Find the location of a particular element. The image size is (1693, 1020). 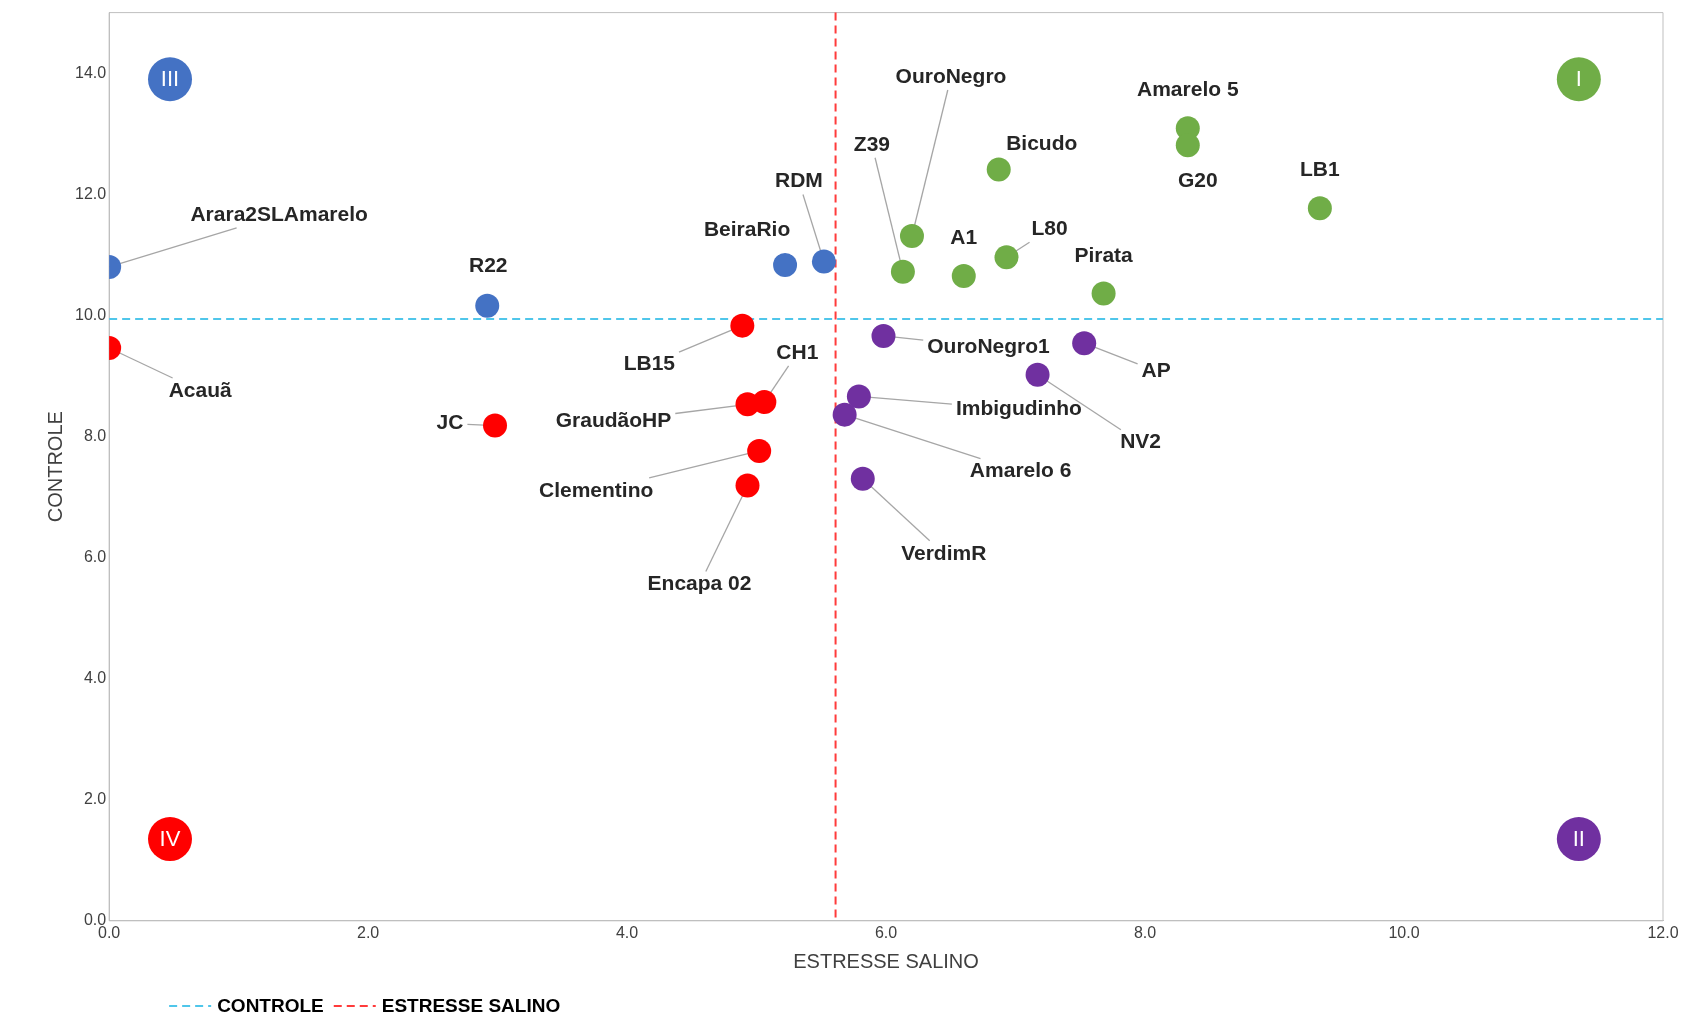

y-tick-label: 2.0 is located at coordinates (95, 799).